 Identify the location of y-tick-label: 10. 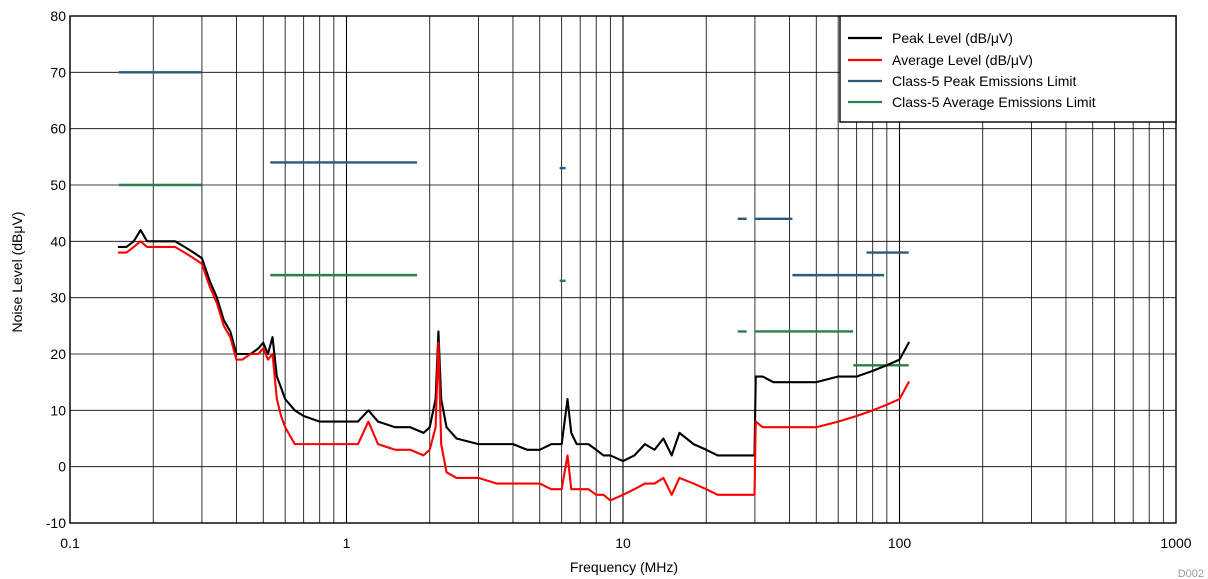
(58, 410).